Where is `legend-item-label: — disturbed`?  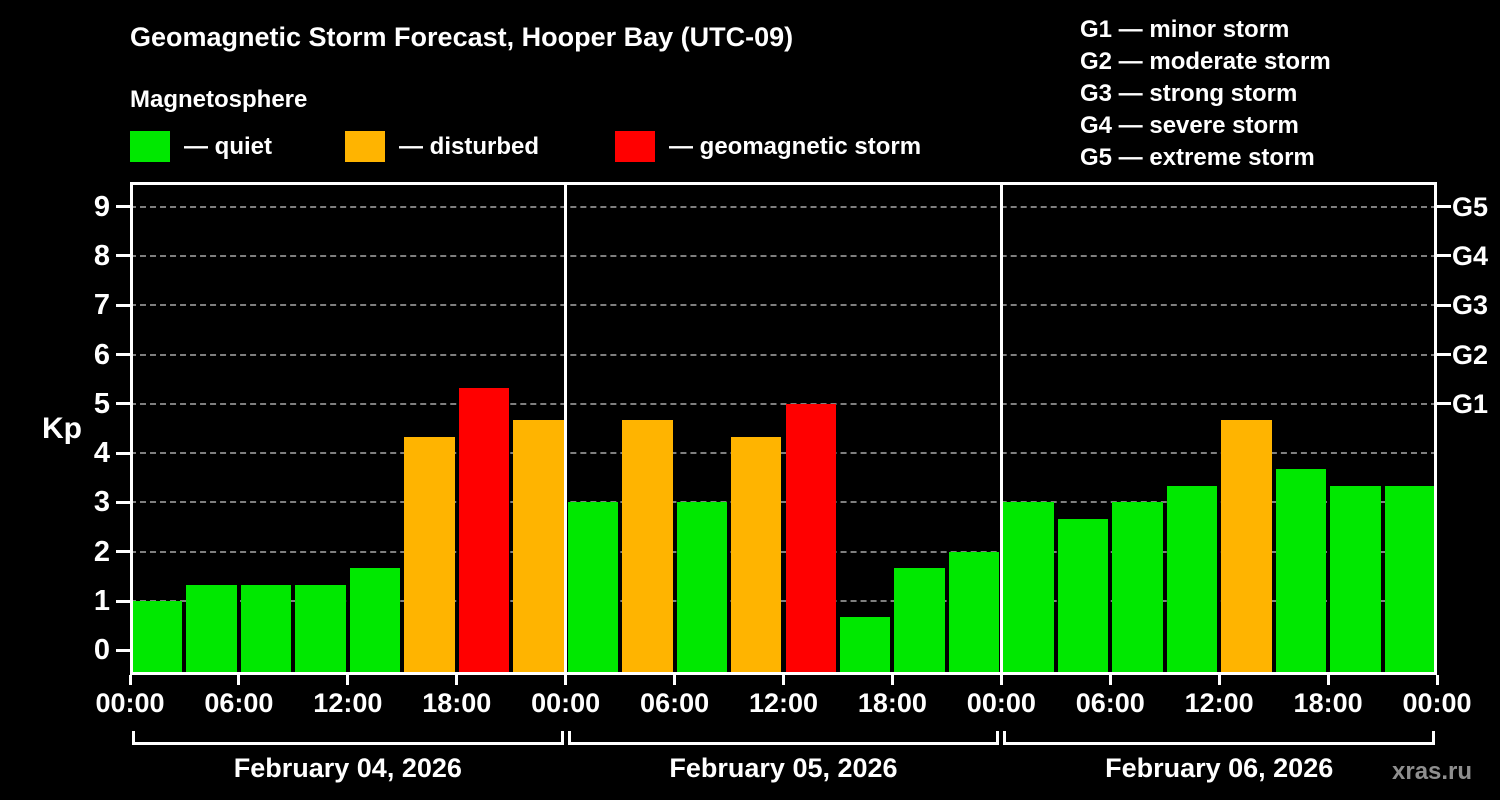 legend-item-label: — disturbed is located at coordinates (469, 146).